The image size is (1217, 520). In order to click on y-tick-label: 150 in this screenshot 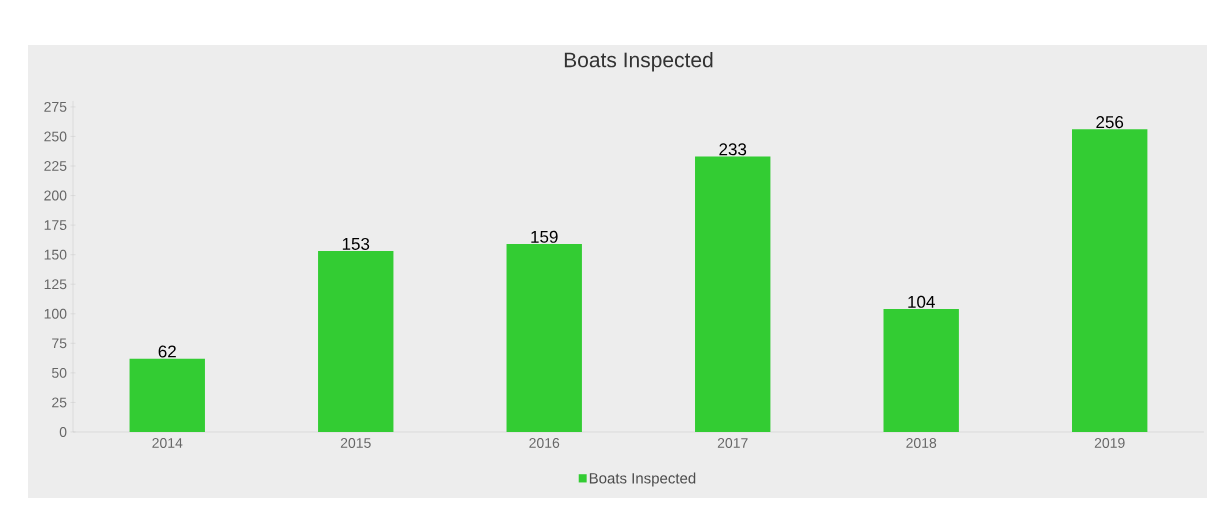, I will do `click(55, 254)`.